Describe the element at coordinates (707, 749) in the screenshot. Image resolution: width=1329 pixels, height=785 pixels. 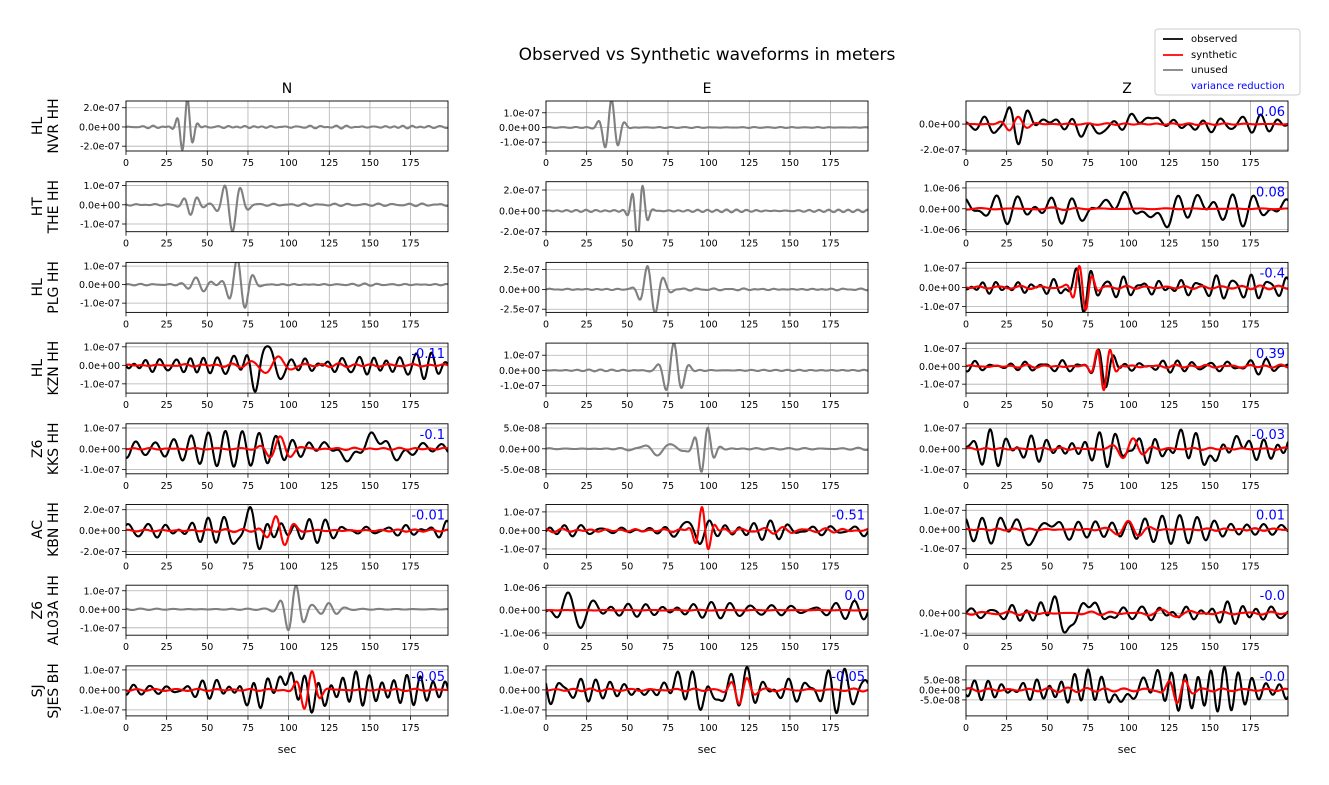
I see `x-axis-label-e: sec` at that location.